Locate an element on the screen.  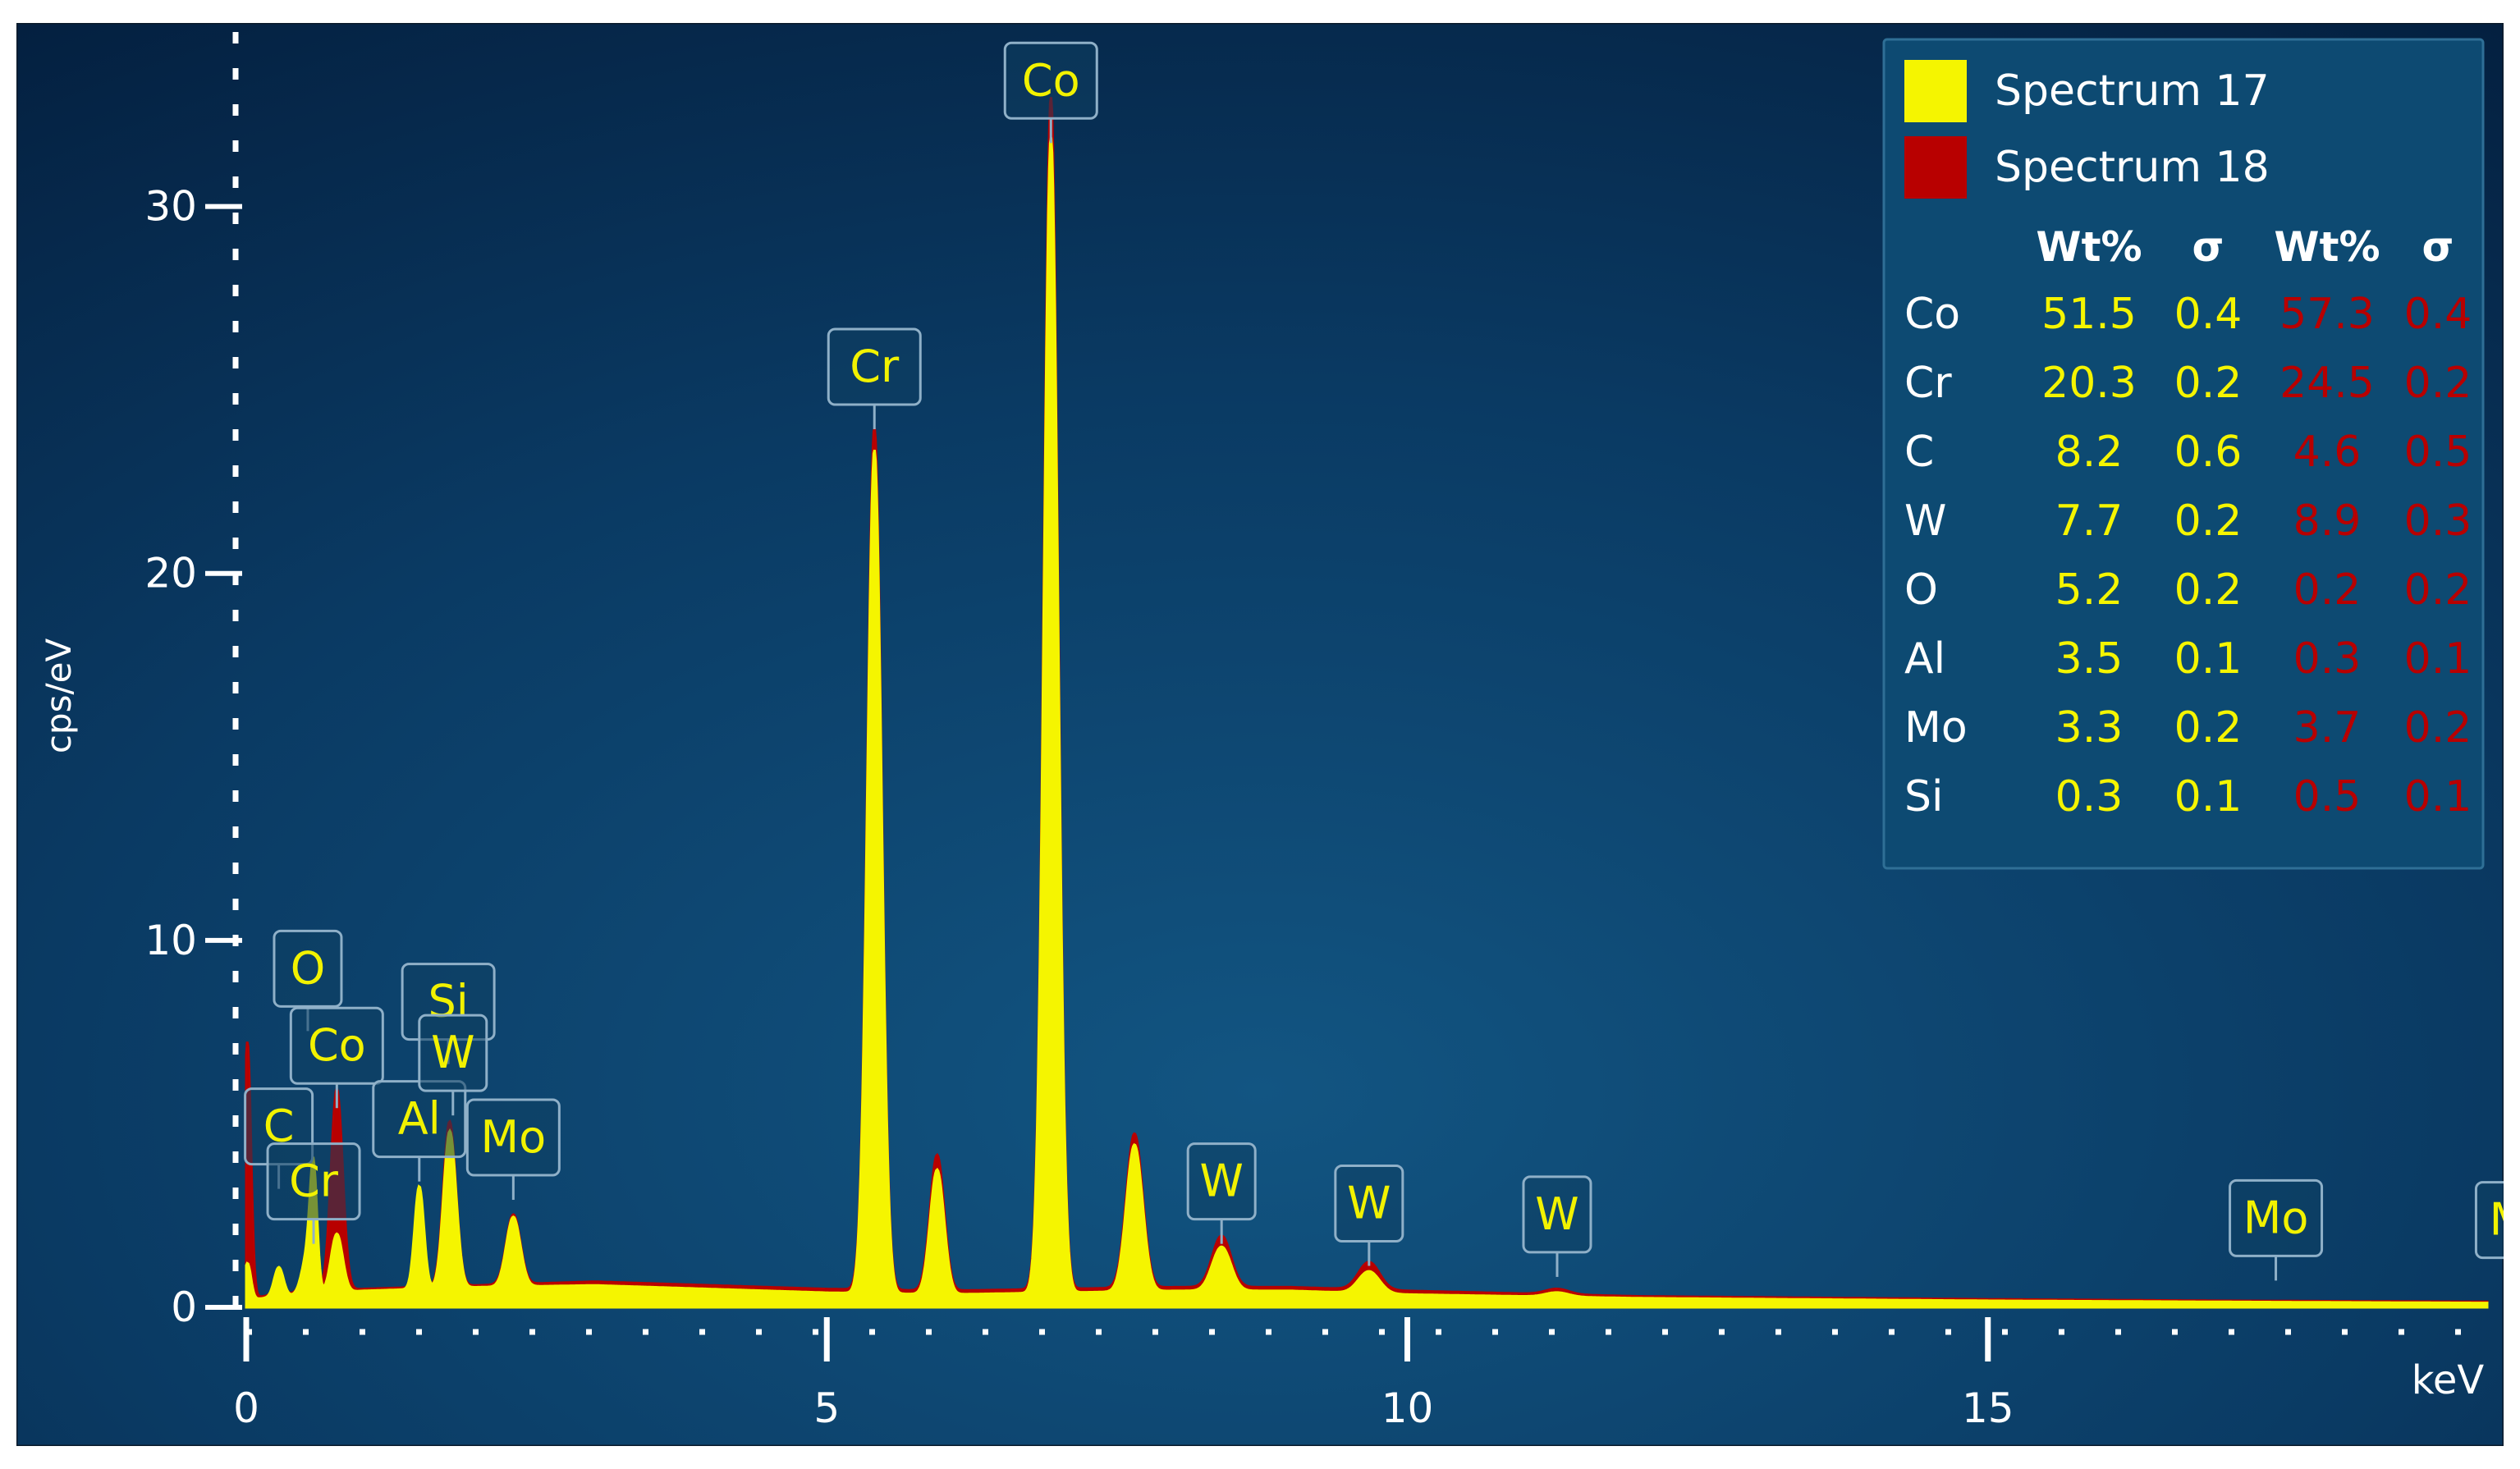
peak-label-text: Al is located at coordinates (419, 1119).